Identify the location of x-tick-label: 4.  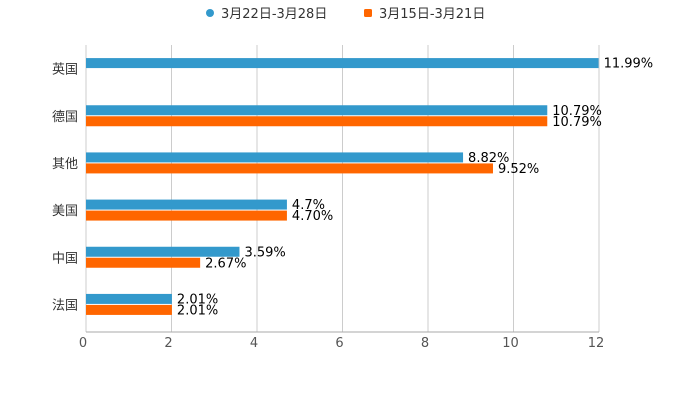
(254, 343).